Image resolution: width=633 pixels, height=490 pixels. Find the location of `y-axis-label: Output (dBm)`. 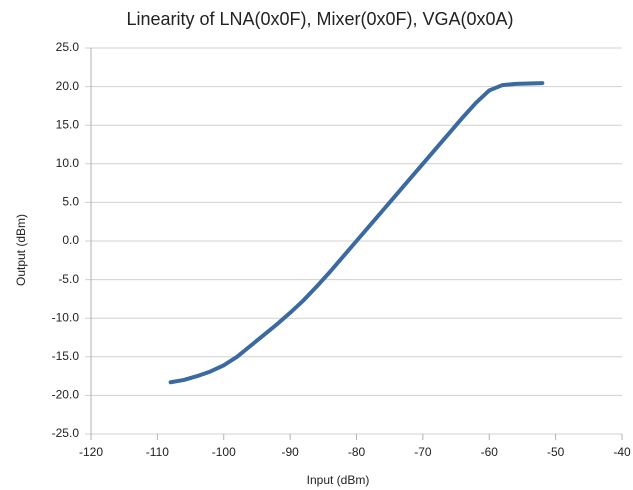

y-axis-label: Output (dBm) is located at coordinates (21, 250).